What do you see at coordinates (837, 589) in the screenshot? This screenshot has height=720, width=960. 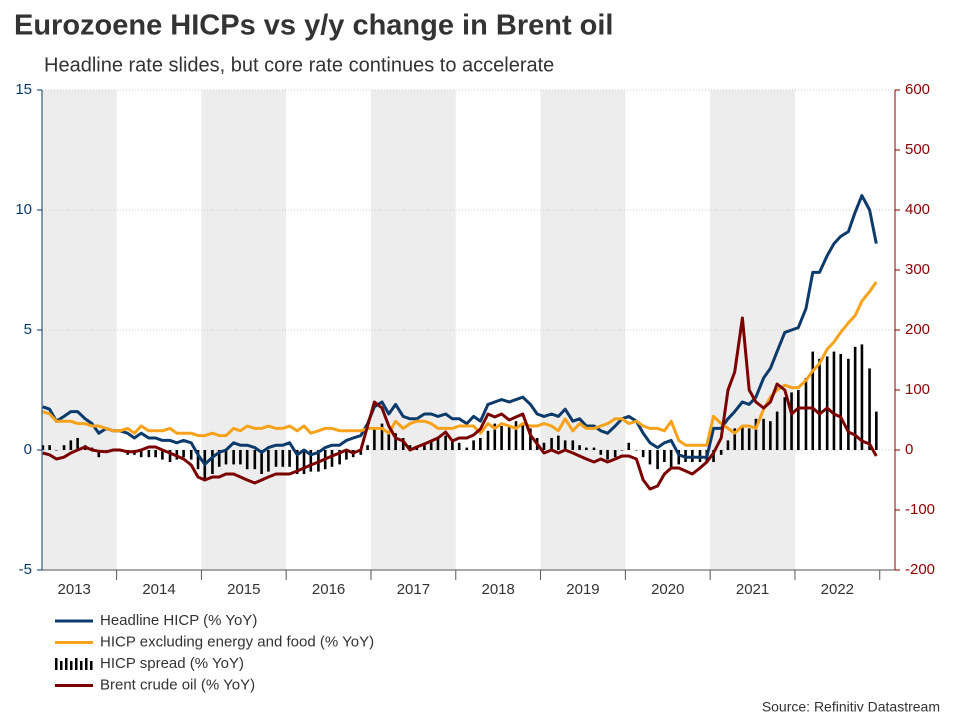 I see `x-tick-label: 2022` at bounding box center [837, 589].